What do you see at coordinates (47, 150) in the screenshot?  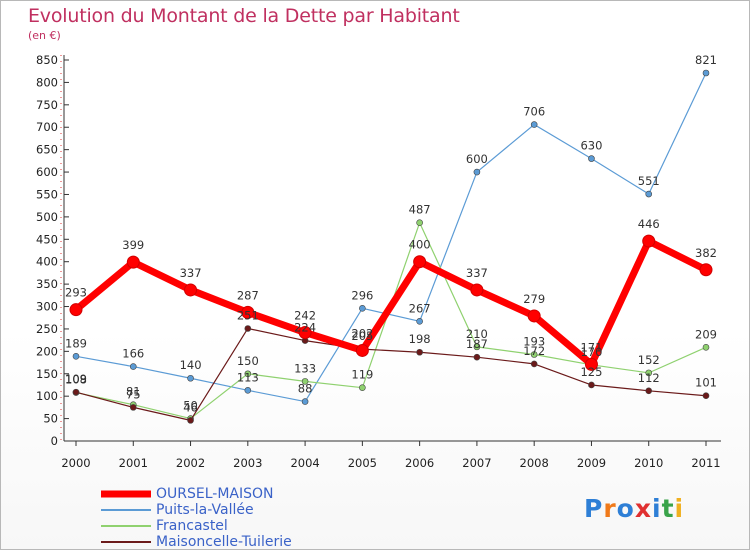 I see `y-tick-label: 650` at bounding box center [47, 150].